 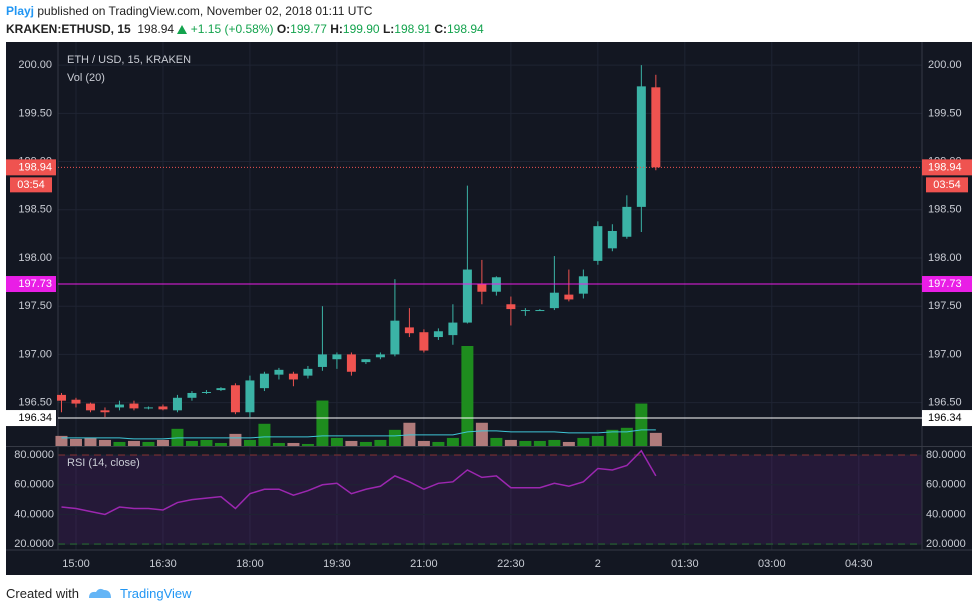 What do you see at coordinates (946, 544) in the screenshot?
I see `rsi-tick-label: 20.0000` at bounding box center [946, 544].